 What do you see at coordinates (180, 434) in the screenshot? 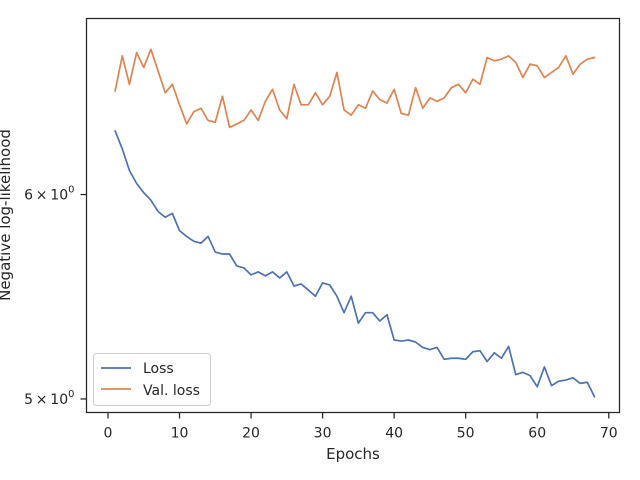
I see `x-tick-label: 10` at bounding box center [180, 434].